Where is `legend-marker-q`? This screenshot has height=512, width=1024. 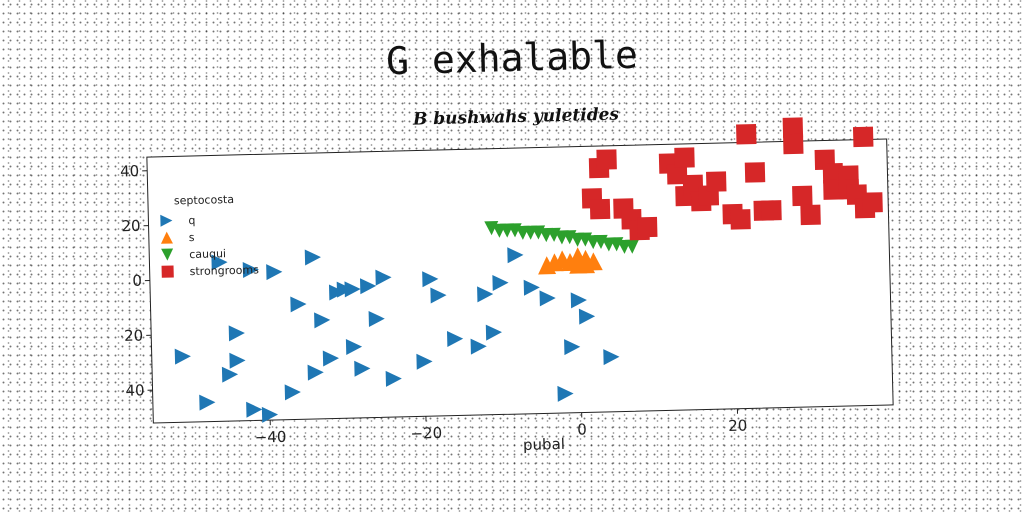 legend-marker-q is located at coordinates (166, 220).